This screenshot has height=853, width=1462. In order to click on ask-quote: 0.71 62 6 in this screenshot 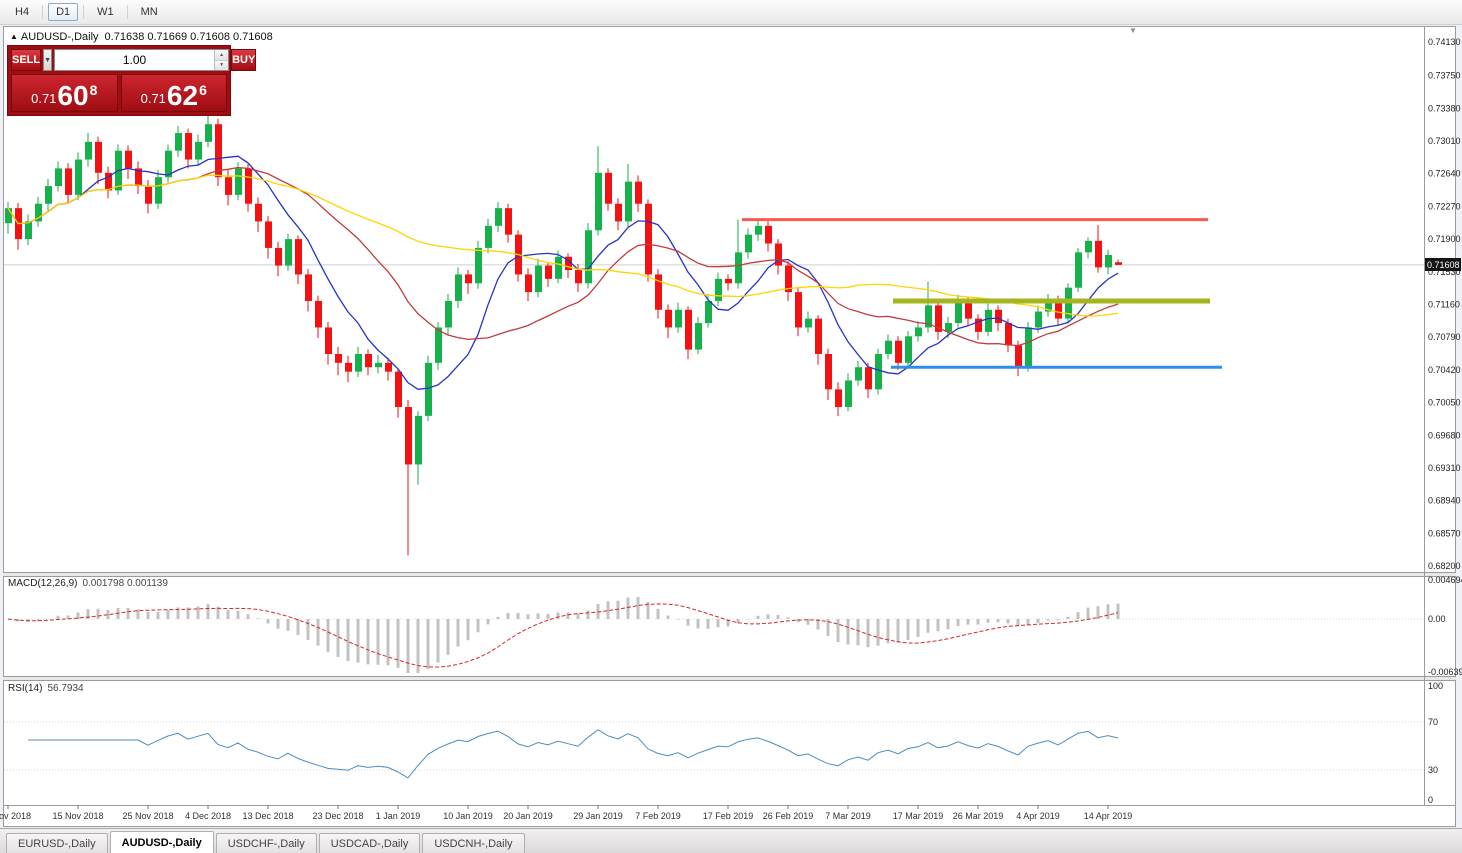, I will do `click(173, 93)`.